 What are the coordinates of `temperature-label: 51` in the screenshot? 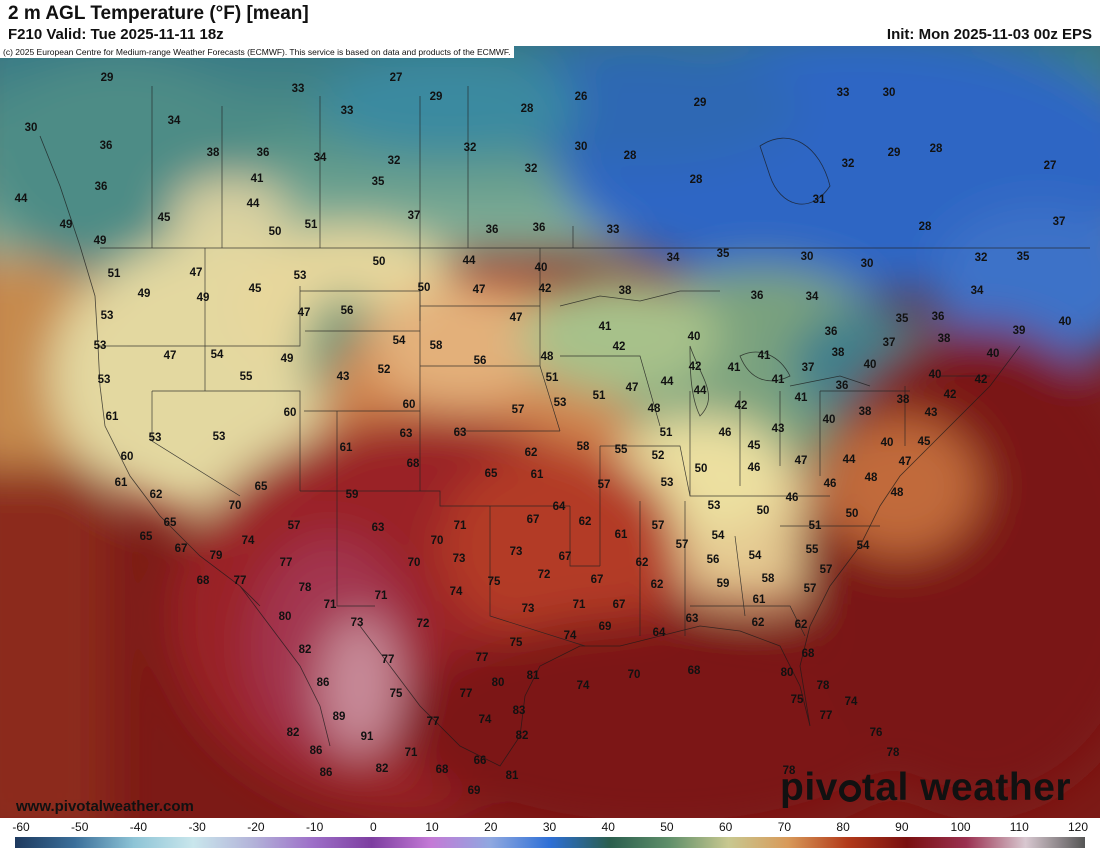 It's located at (599, 396).